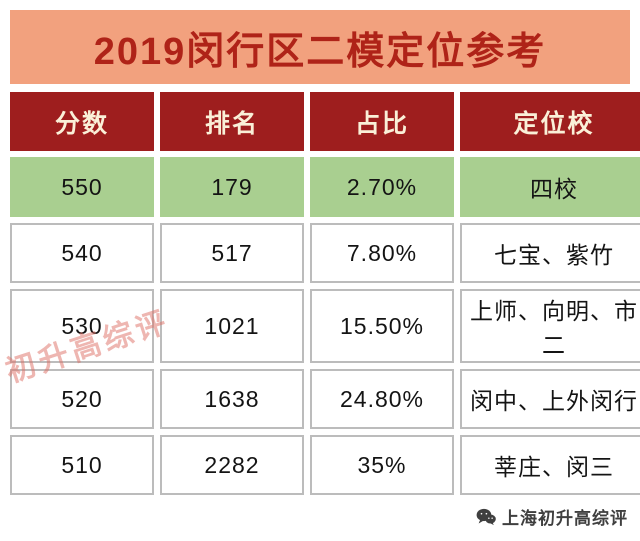 Image resolution: width=640 pixels, height=541 pixels. I want to click on table-row: 510 2282 35% 莘庄、闵三, so click(325, 465).